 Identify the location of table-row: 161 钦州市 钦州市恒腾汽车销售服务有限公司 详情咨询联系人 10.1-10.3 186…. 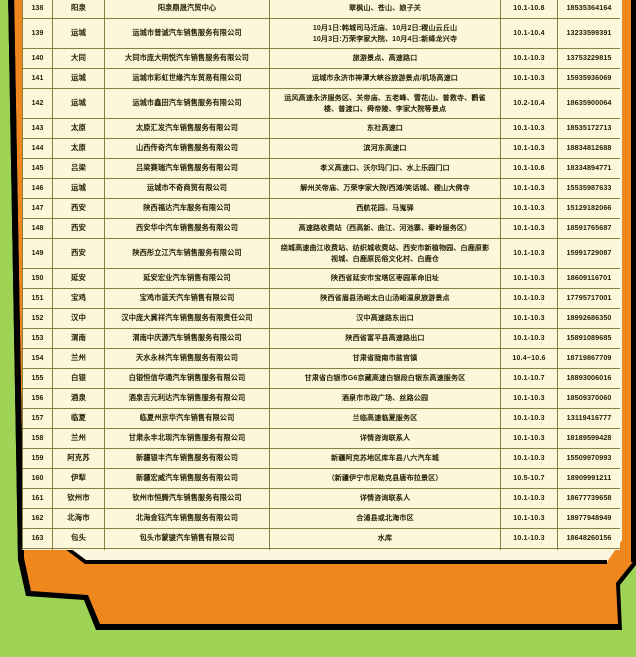
(321, 498).